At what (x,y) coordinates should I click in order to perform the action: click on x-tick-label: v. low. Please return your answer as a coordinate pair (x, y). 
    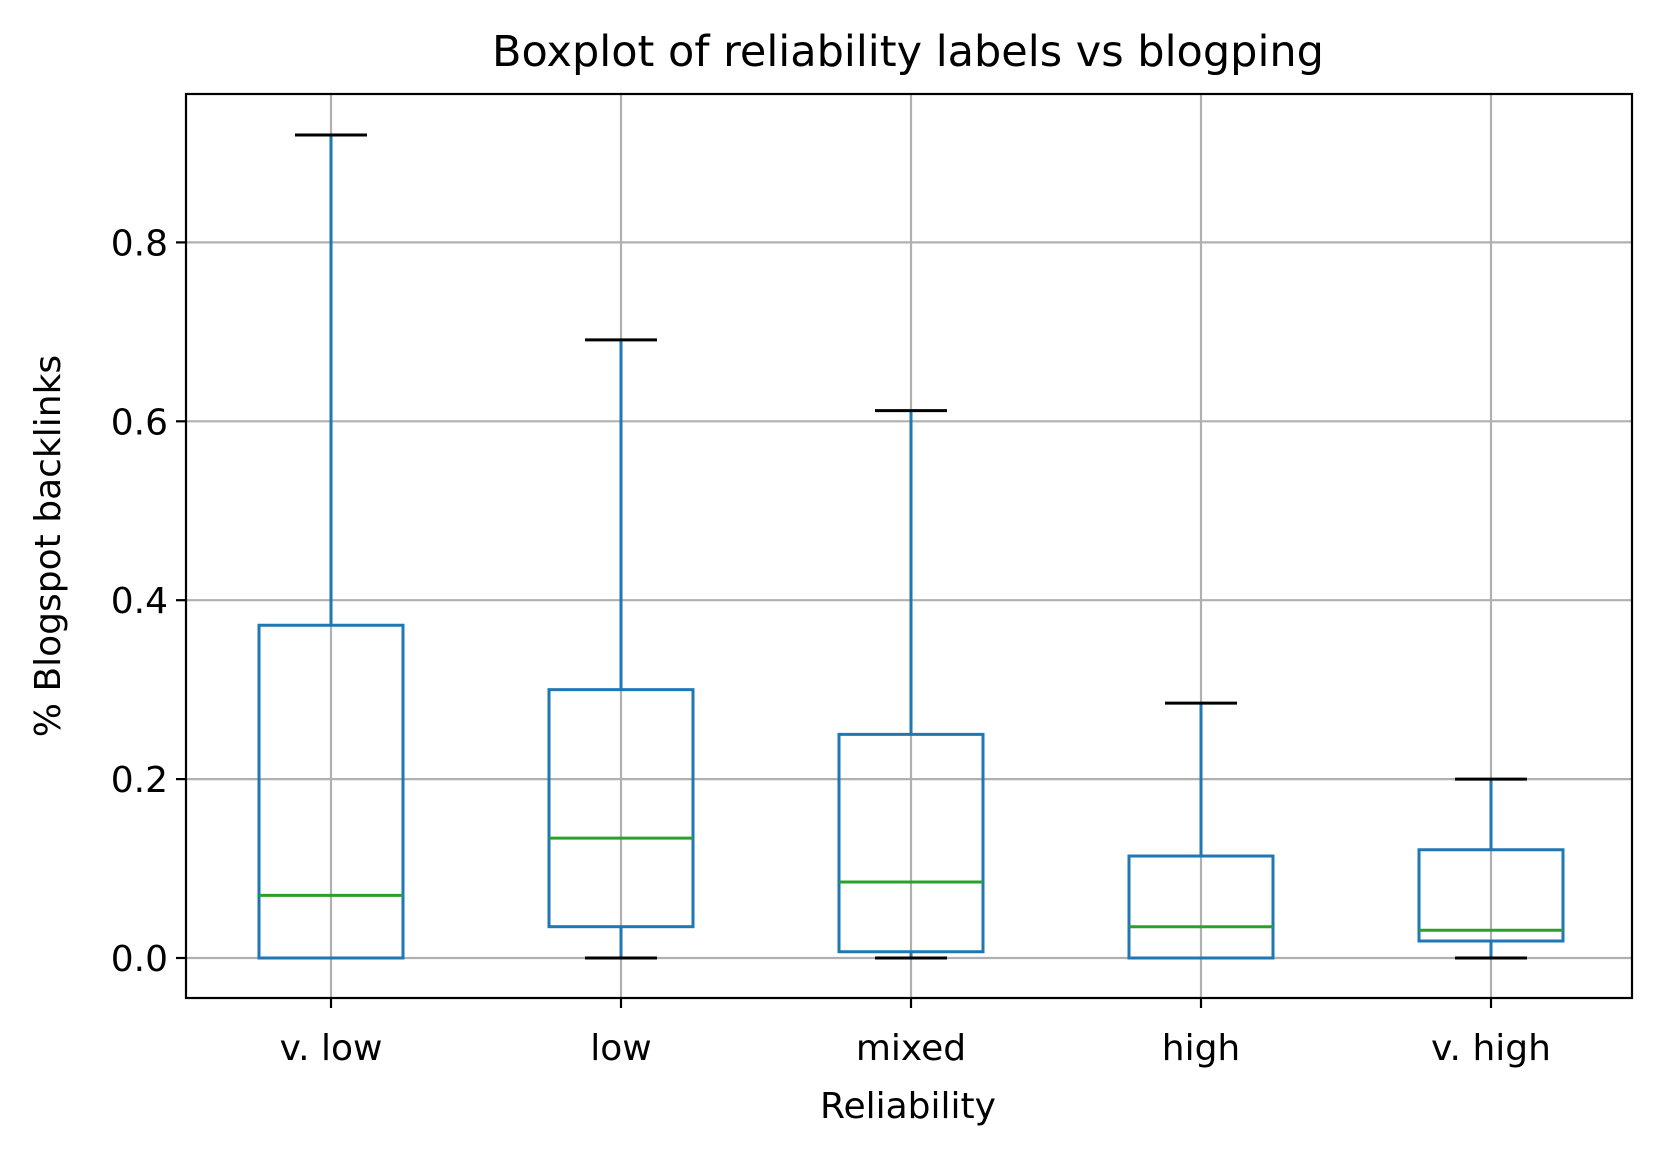
    Looking at the image, I should click on (331, 1048).